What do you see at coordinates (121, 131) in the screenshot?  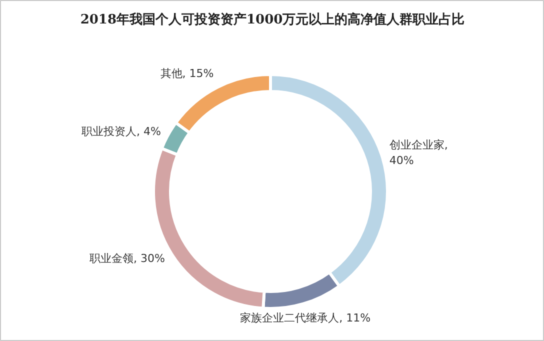 I see `slice-label: 职业投资人, 4%` at bounding box center [121, 131].